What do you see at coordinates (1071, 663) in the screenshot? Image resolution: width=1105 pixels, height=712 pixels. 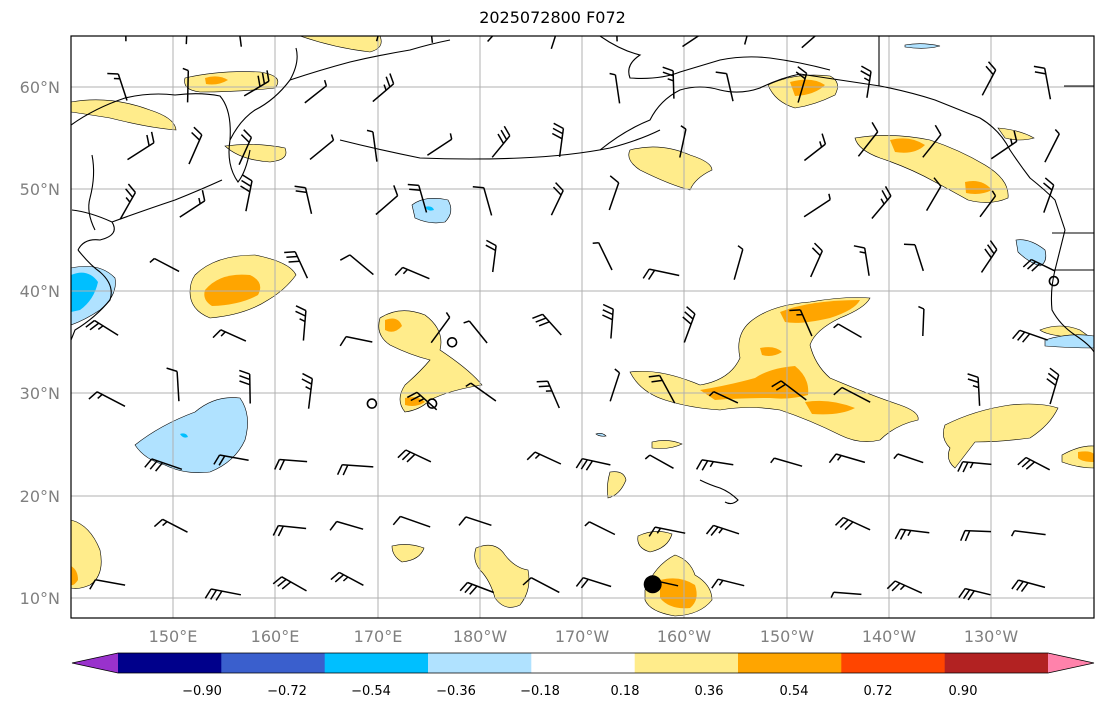 I see `colorbar-extend-max` at bounding box center [1071, 663].